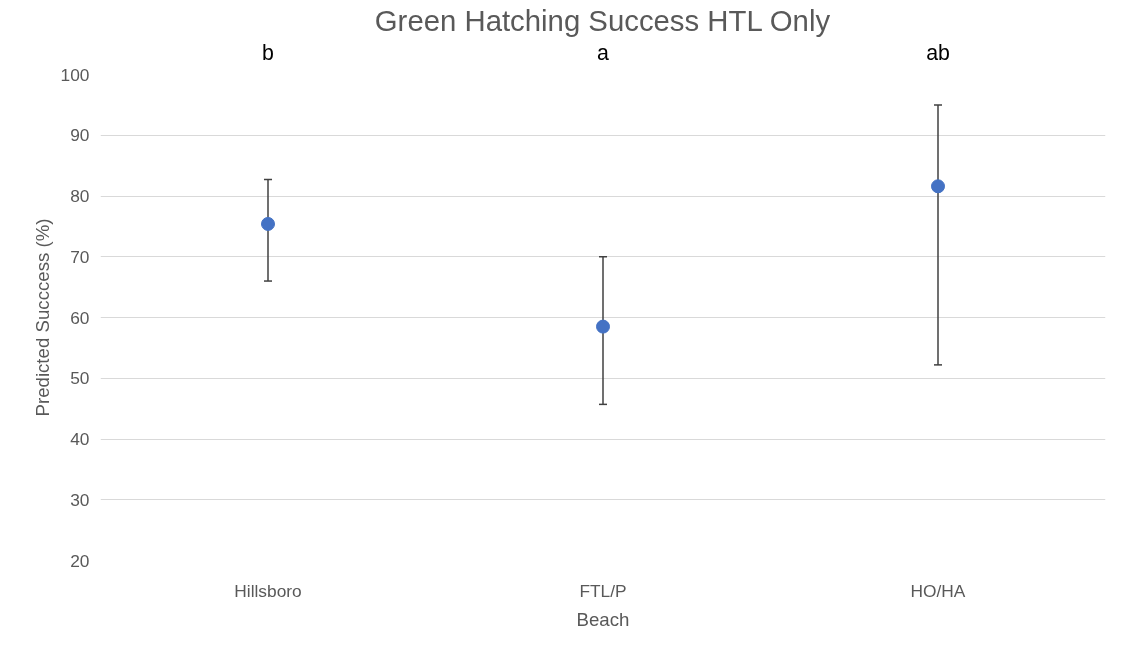 The image size is (1143, 650). I want to click on y-tick-label: 30, so click(80, 499).